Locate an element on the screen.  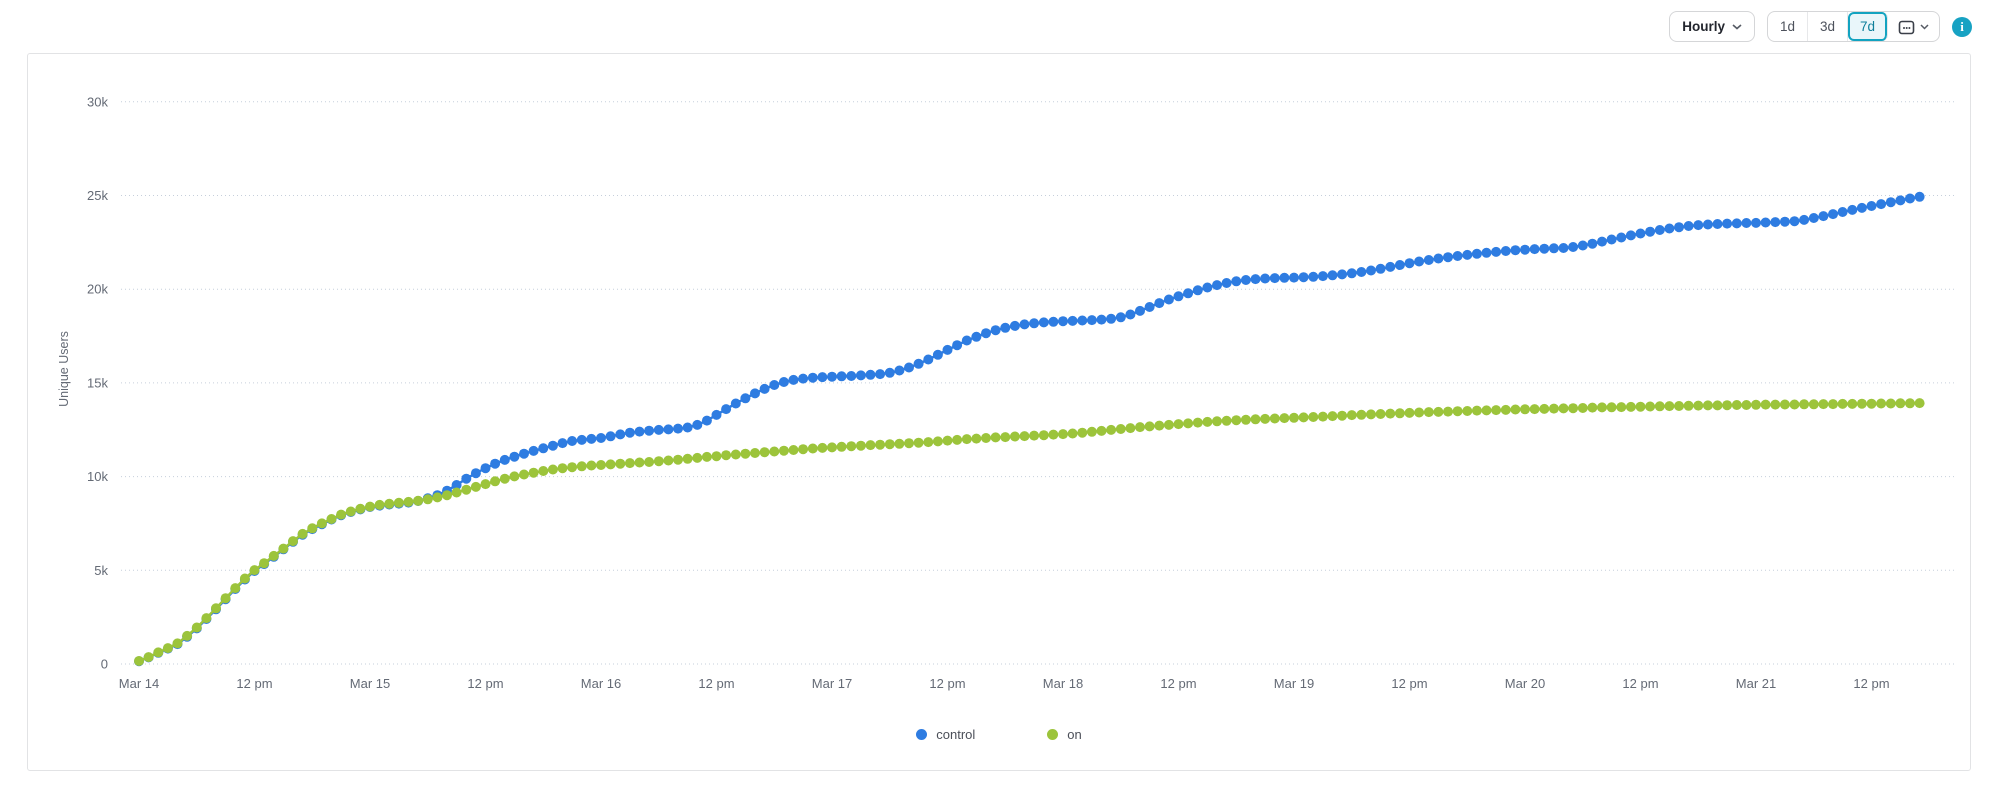
control-series-dot-icon is located at coordinates (922, 734).